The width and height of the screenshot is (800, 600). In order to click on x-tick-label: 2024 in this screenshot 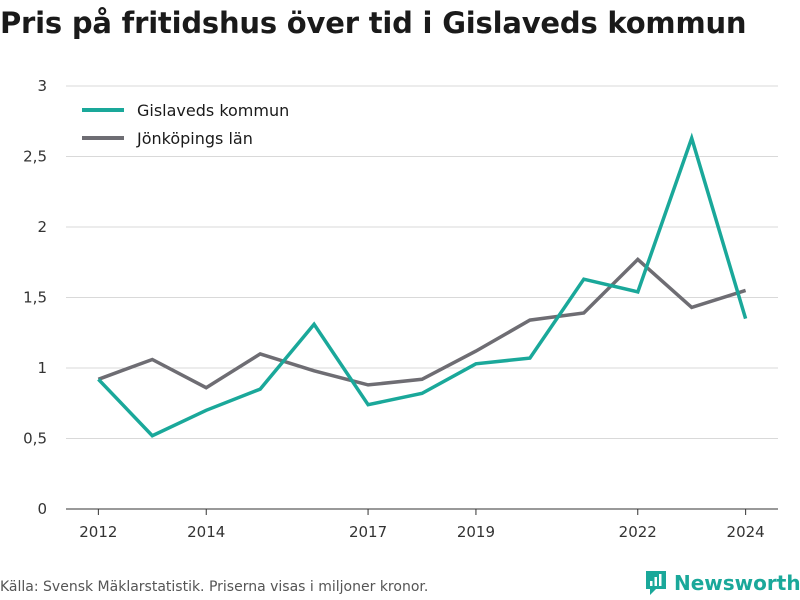, I will do `click(746, 532)`.